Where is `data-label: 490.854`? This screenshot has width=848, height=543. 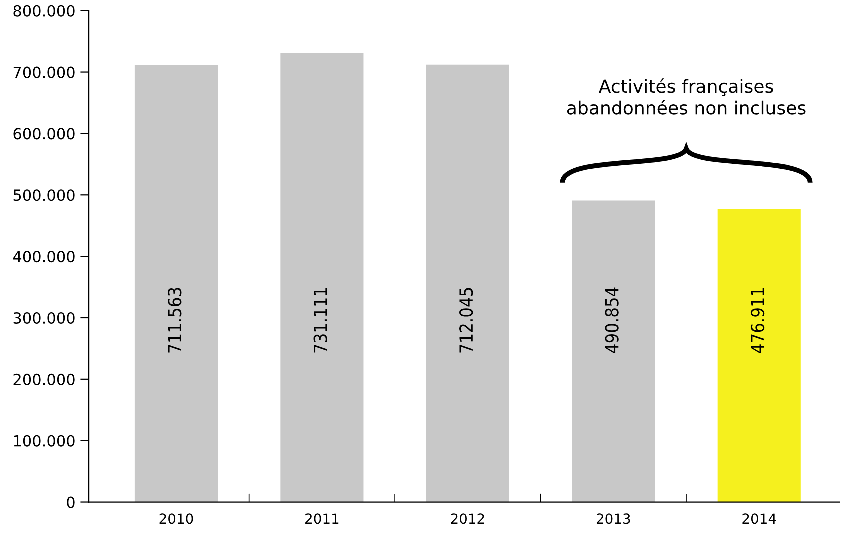
data-label: 490.854 is located at coordinates (612, 321).